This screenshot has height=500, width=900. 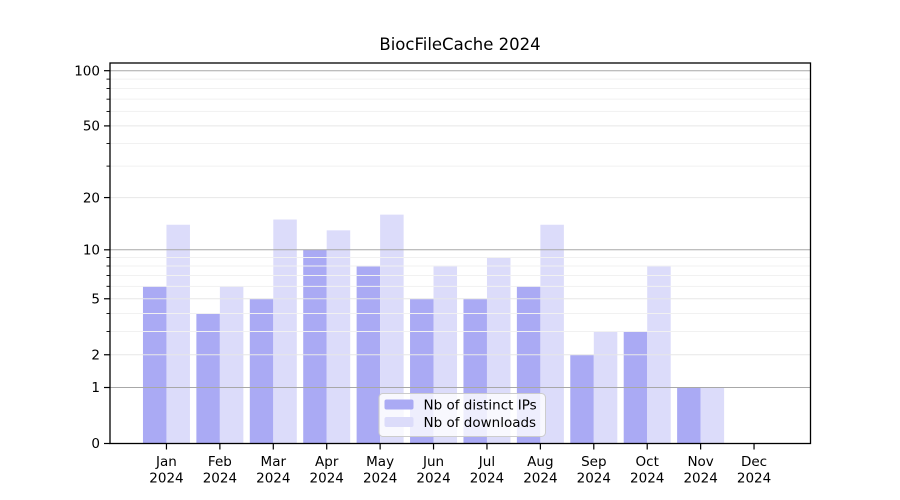 I want to click on x-tick-label: Dec, so click(x=754, y=462).